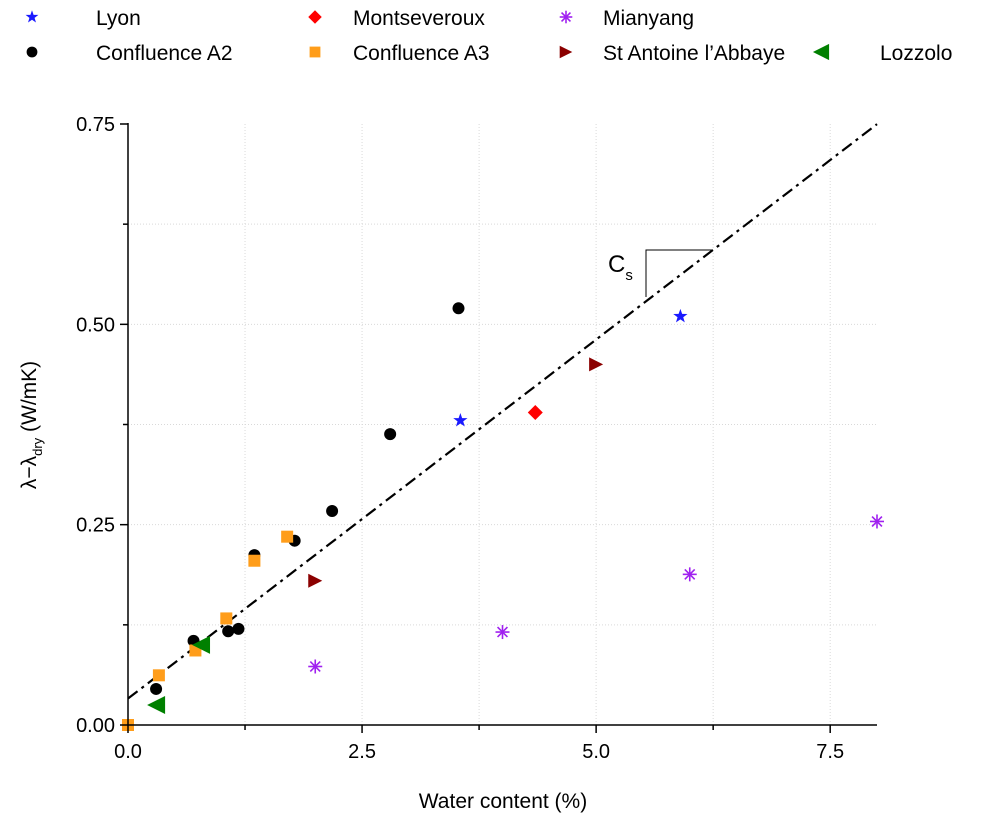 The height and width of the screenshot is (818, 1006). I want to click on slope-annotation: Cs, so click(660, 273).